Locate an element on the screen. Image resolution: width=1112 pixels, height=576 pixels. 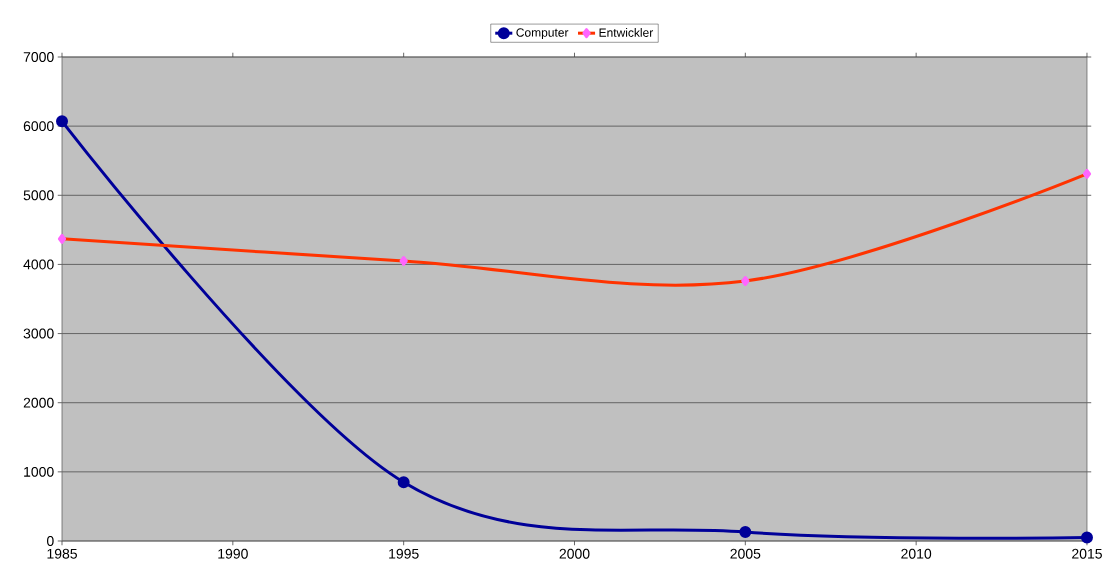
x-tick-label: 1995 is located at coordinates (404, 553).